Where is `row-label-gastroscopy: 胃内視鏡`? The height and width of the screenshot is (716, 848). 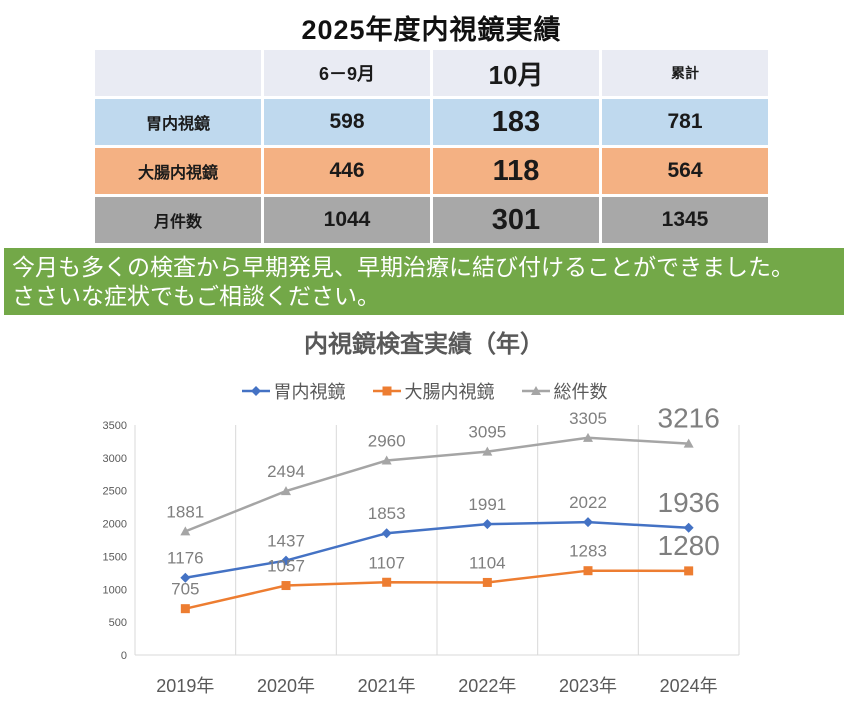 row-label-gastroscopy: 胃内視鏡 is located at coordinates (178, 122).